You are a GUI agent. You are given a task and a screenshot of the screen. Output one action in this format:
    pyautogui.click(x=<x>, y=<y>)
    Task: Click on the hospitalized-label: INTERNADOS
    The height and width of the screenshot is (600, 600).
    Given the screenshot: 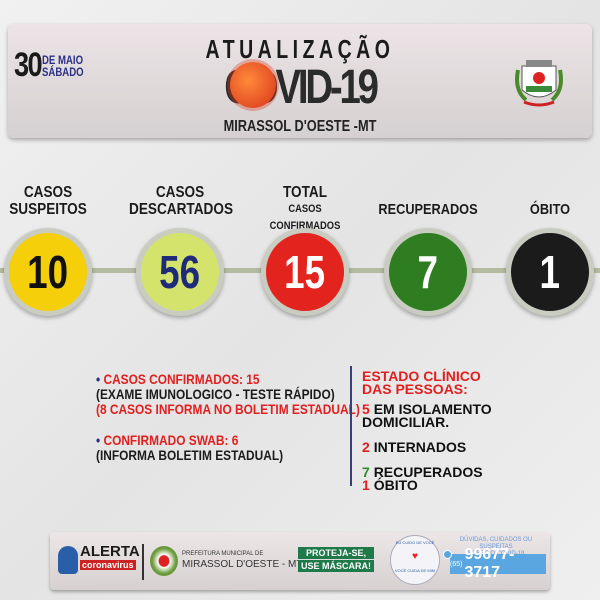 What is the action you would take?
    pyautogui.click(x=420, y=447)
    